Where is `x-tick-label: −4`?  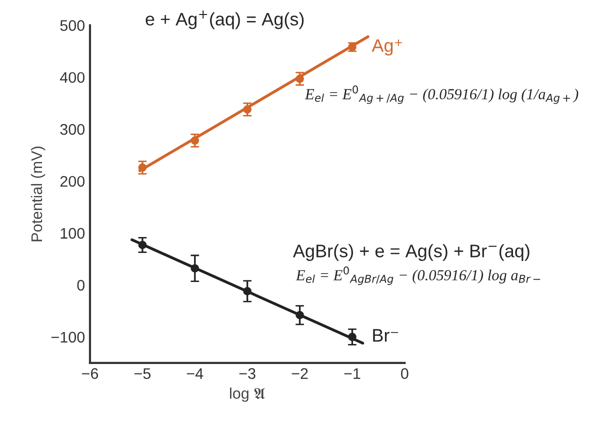 x-tick-label: −4 is located at coordinates (195, 373).